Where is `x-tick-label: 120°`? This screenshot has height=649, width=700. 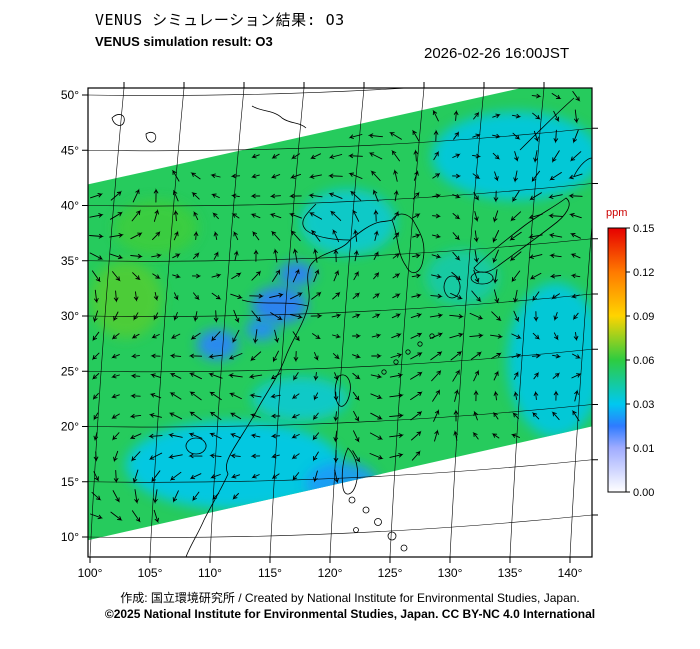 x-tick-label: 120° is located at coordinates (330, 573).